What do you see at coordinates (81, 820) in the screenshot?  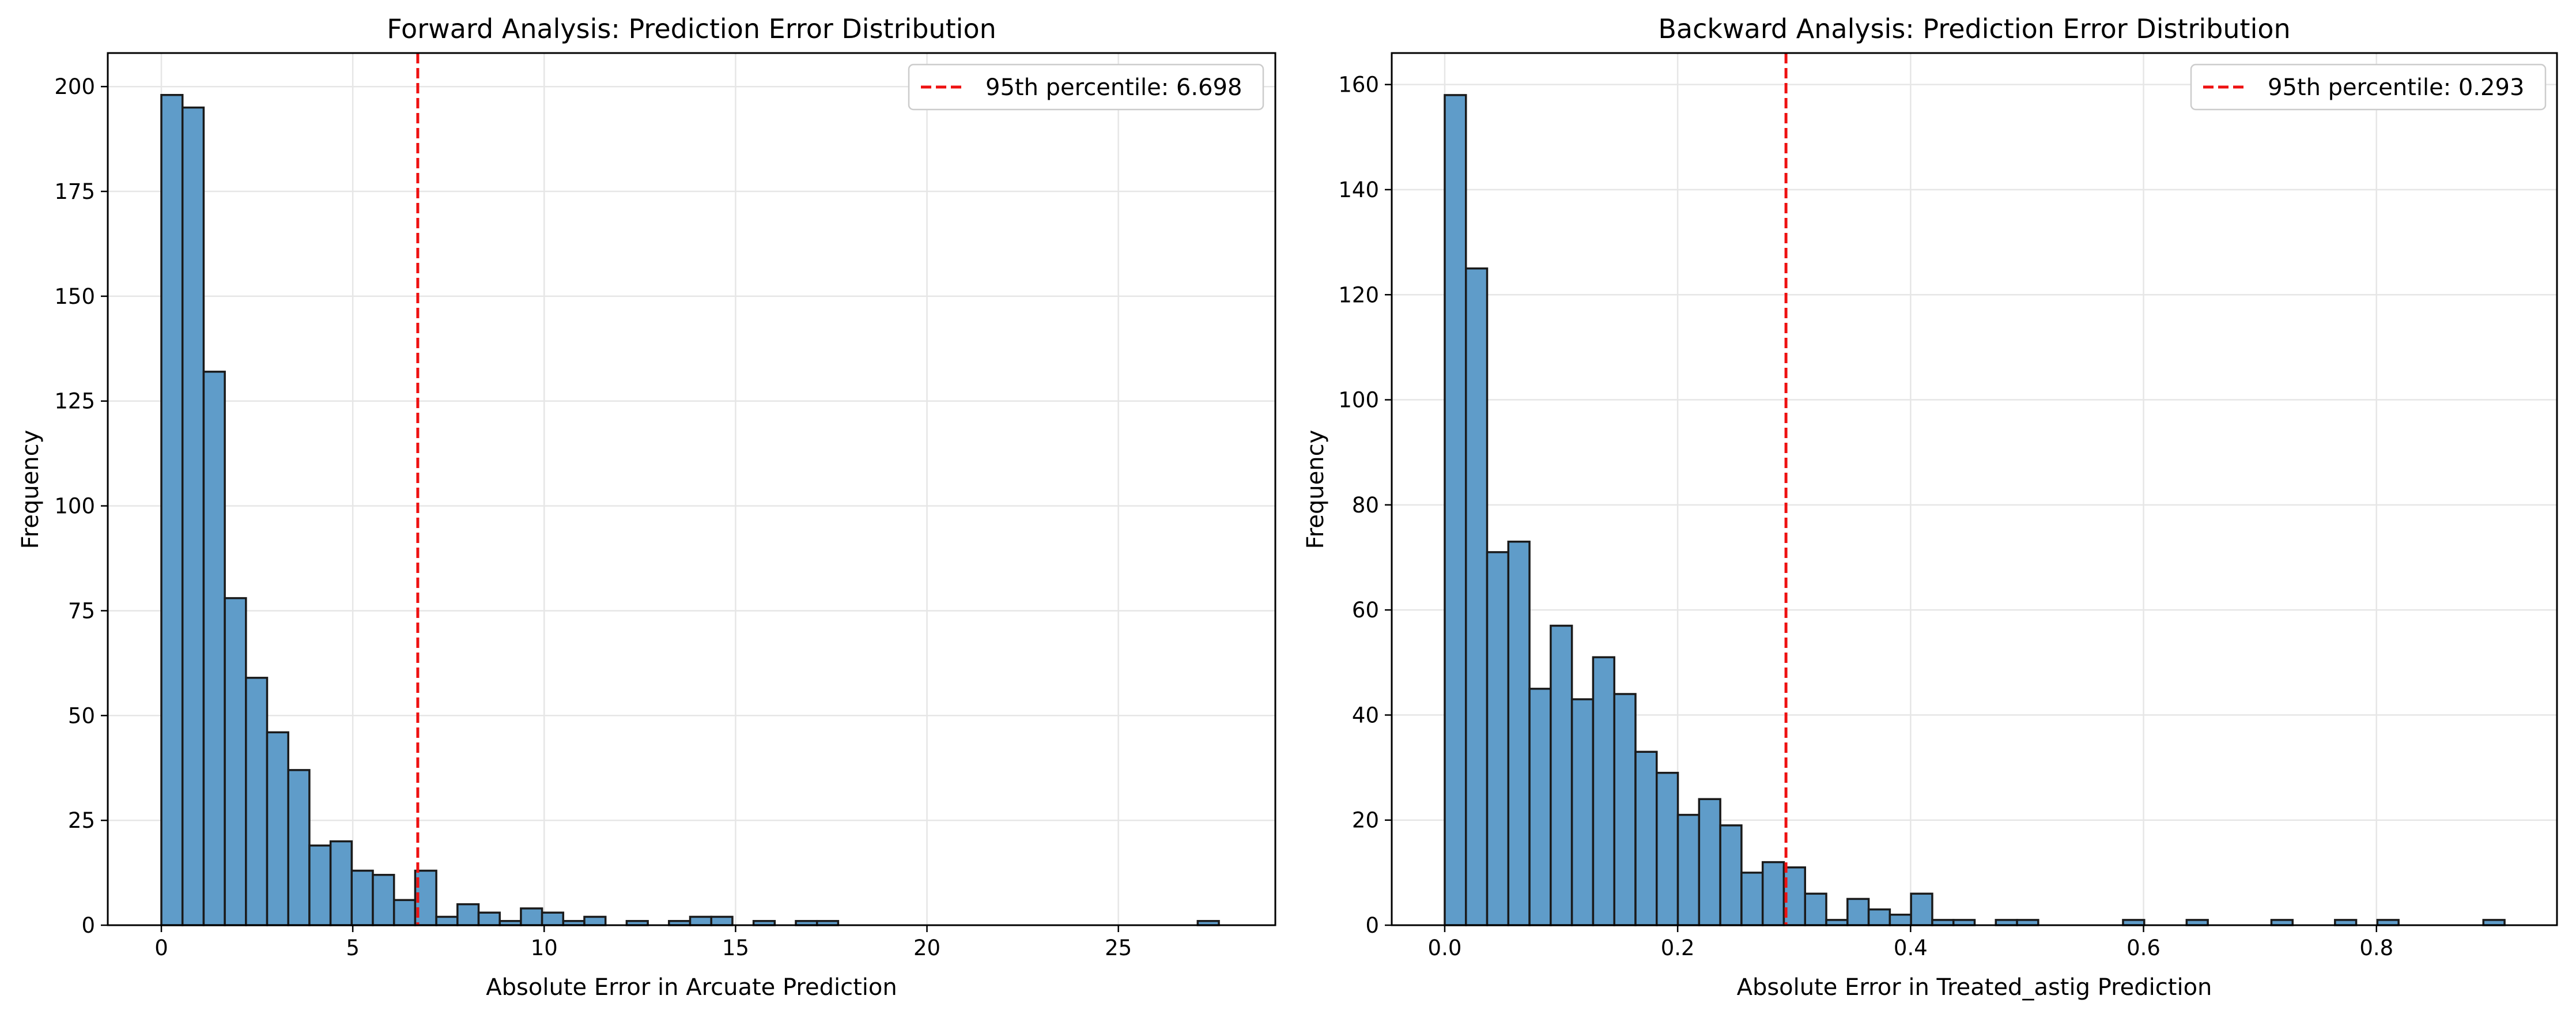 I see `forward-y-tick-label: 25` at bounding box center [81, 820].